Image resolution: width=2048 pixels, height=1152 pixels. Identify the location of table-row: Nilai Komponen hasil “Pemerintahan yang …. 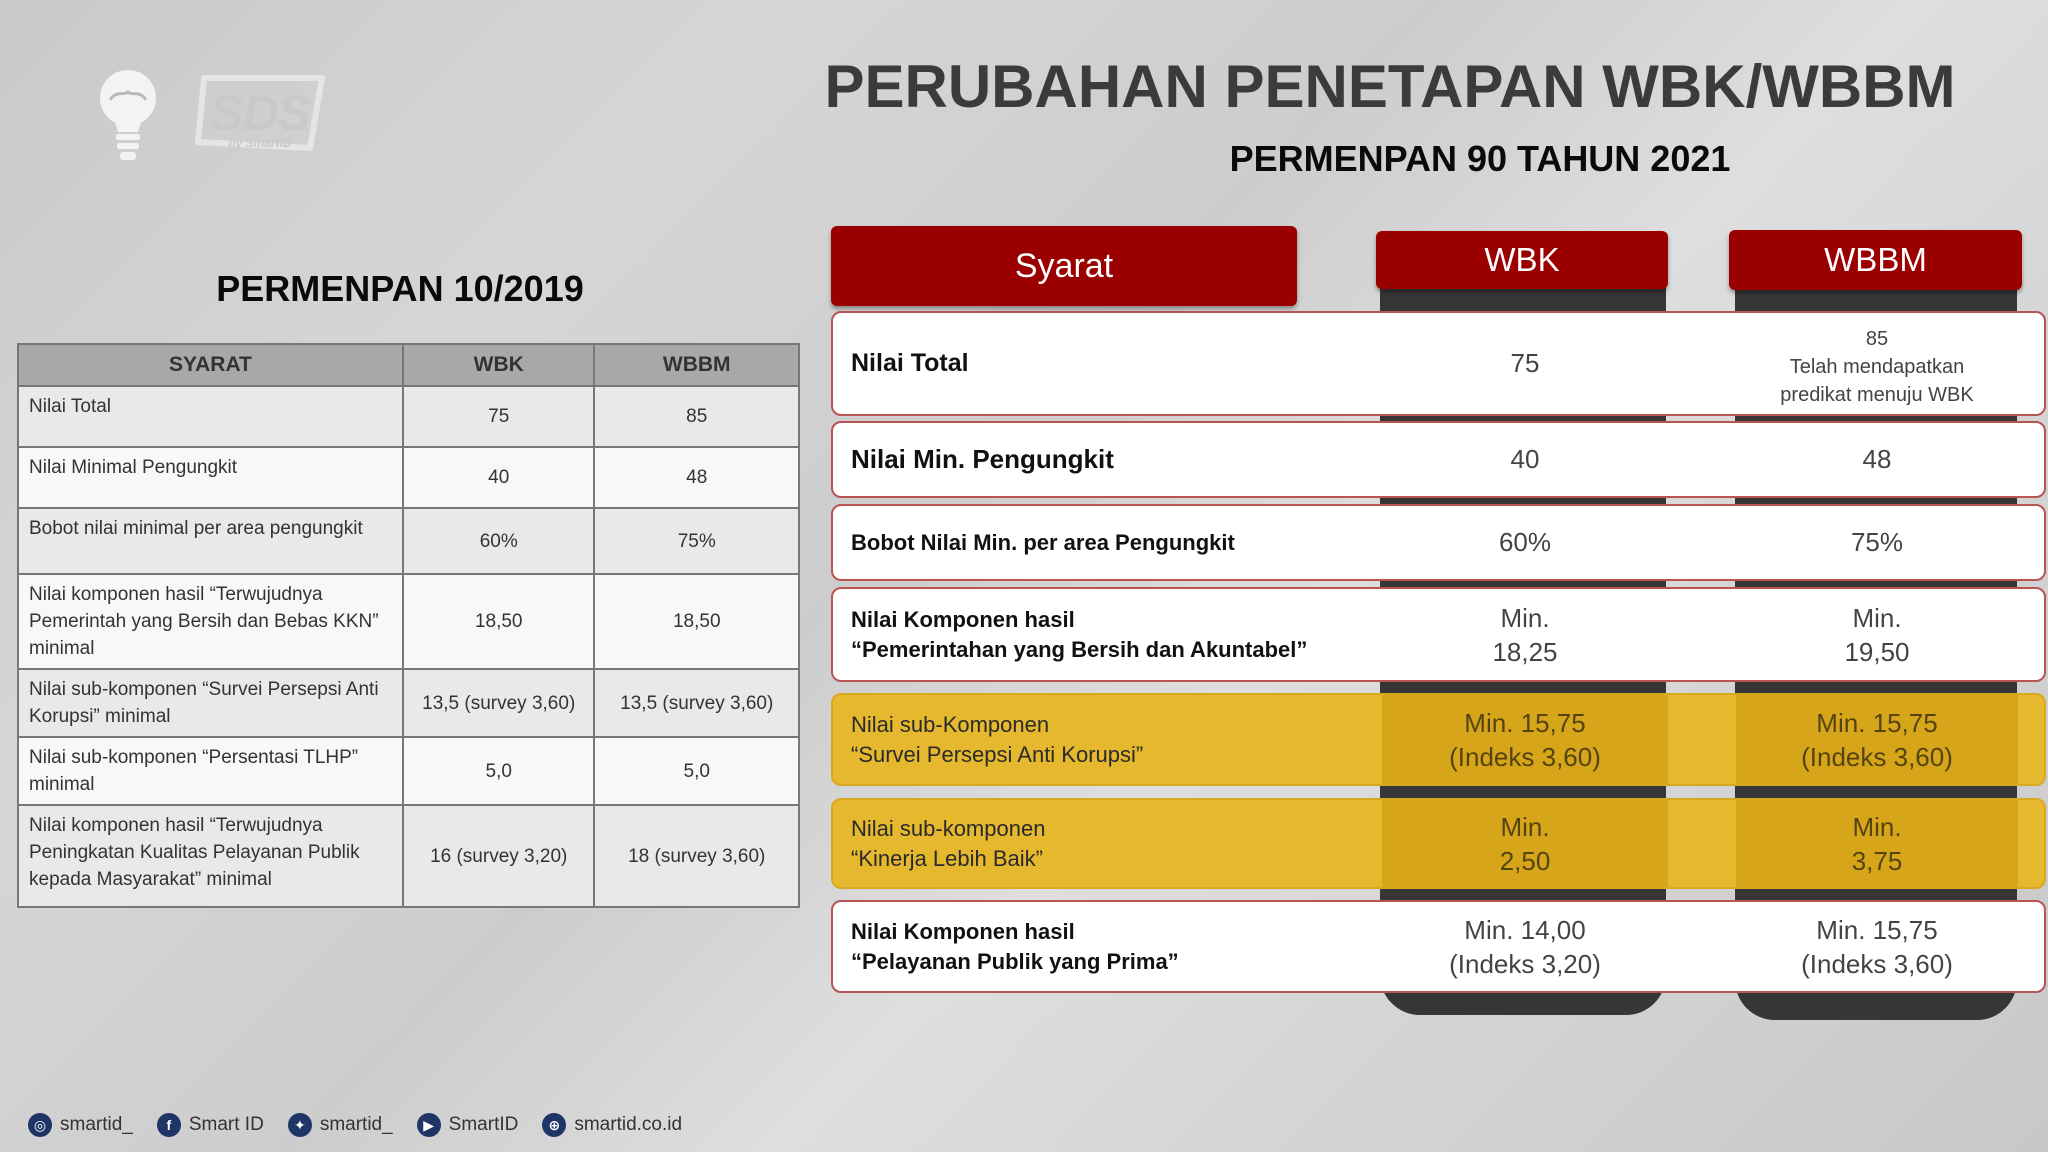
(1438, 634).